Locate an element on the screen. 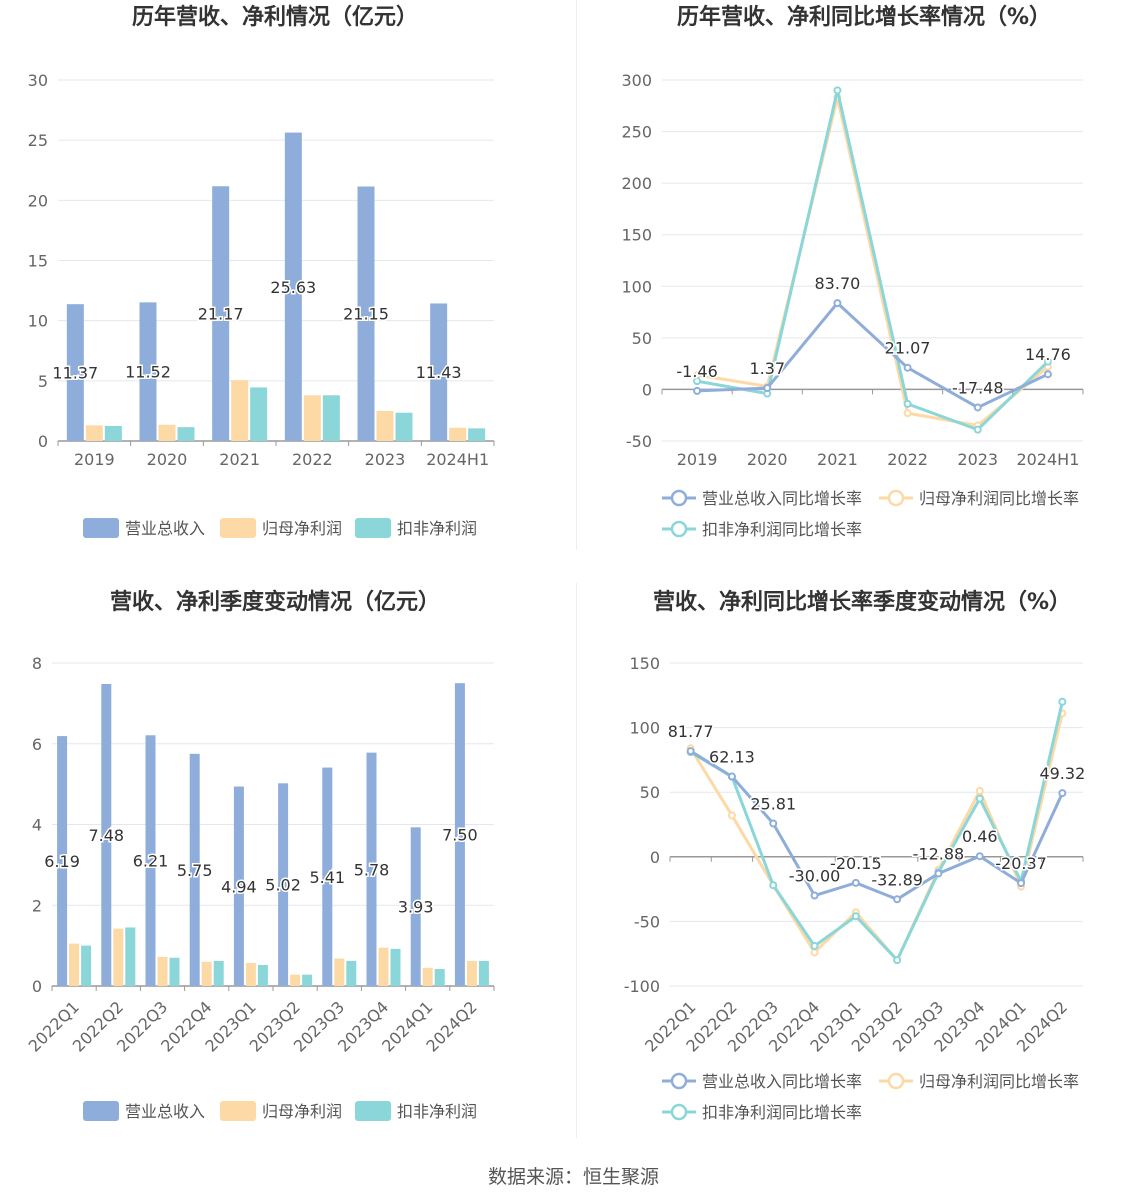 This screenshot has width=1147, height=1202. data-label: 5.78 is located at coordinates (372, 869).